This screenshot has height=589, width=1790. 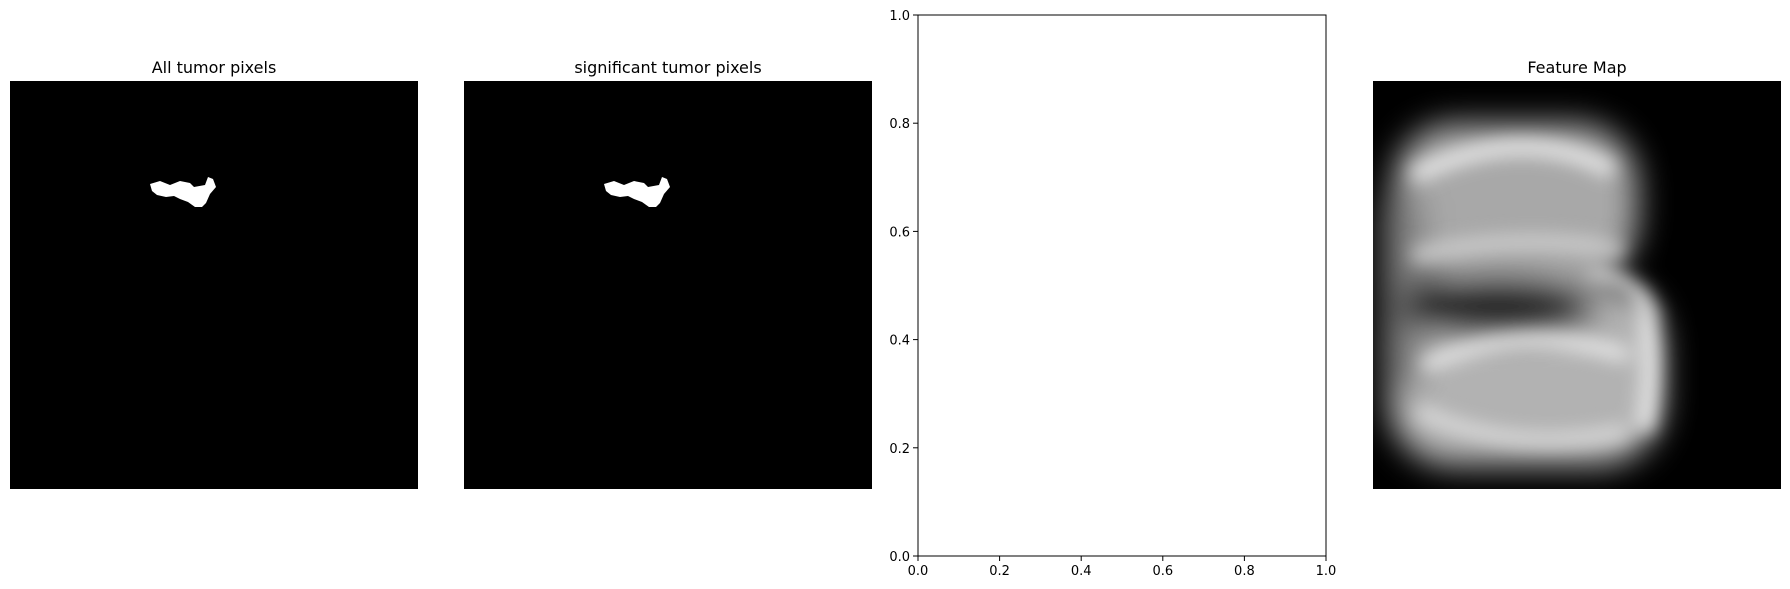 What do you see at coordinates (899, 557) in the screenshot?
I see `y-tick-label: 0.0` at bounding box center [899, 557].